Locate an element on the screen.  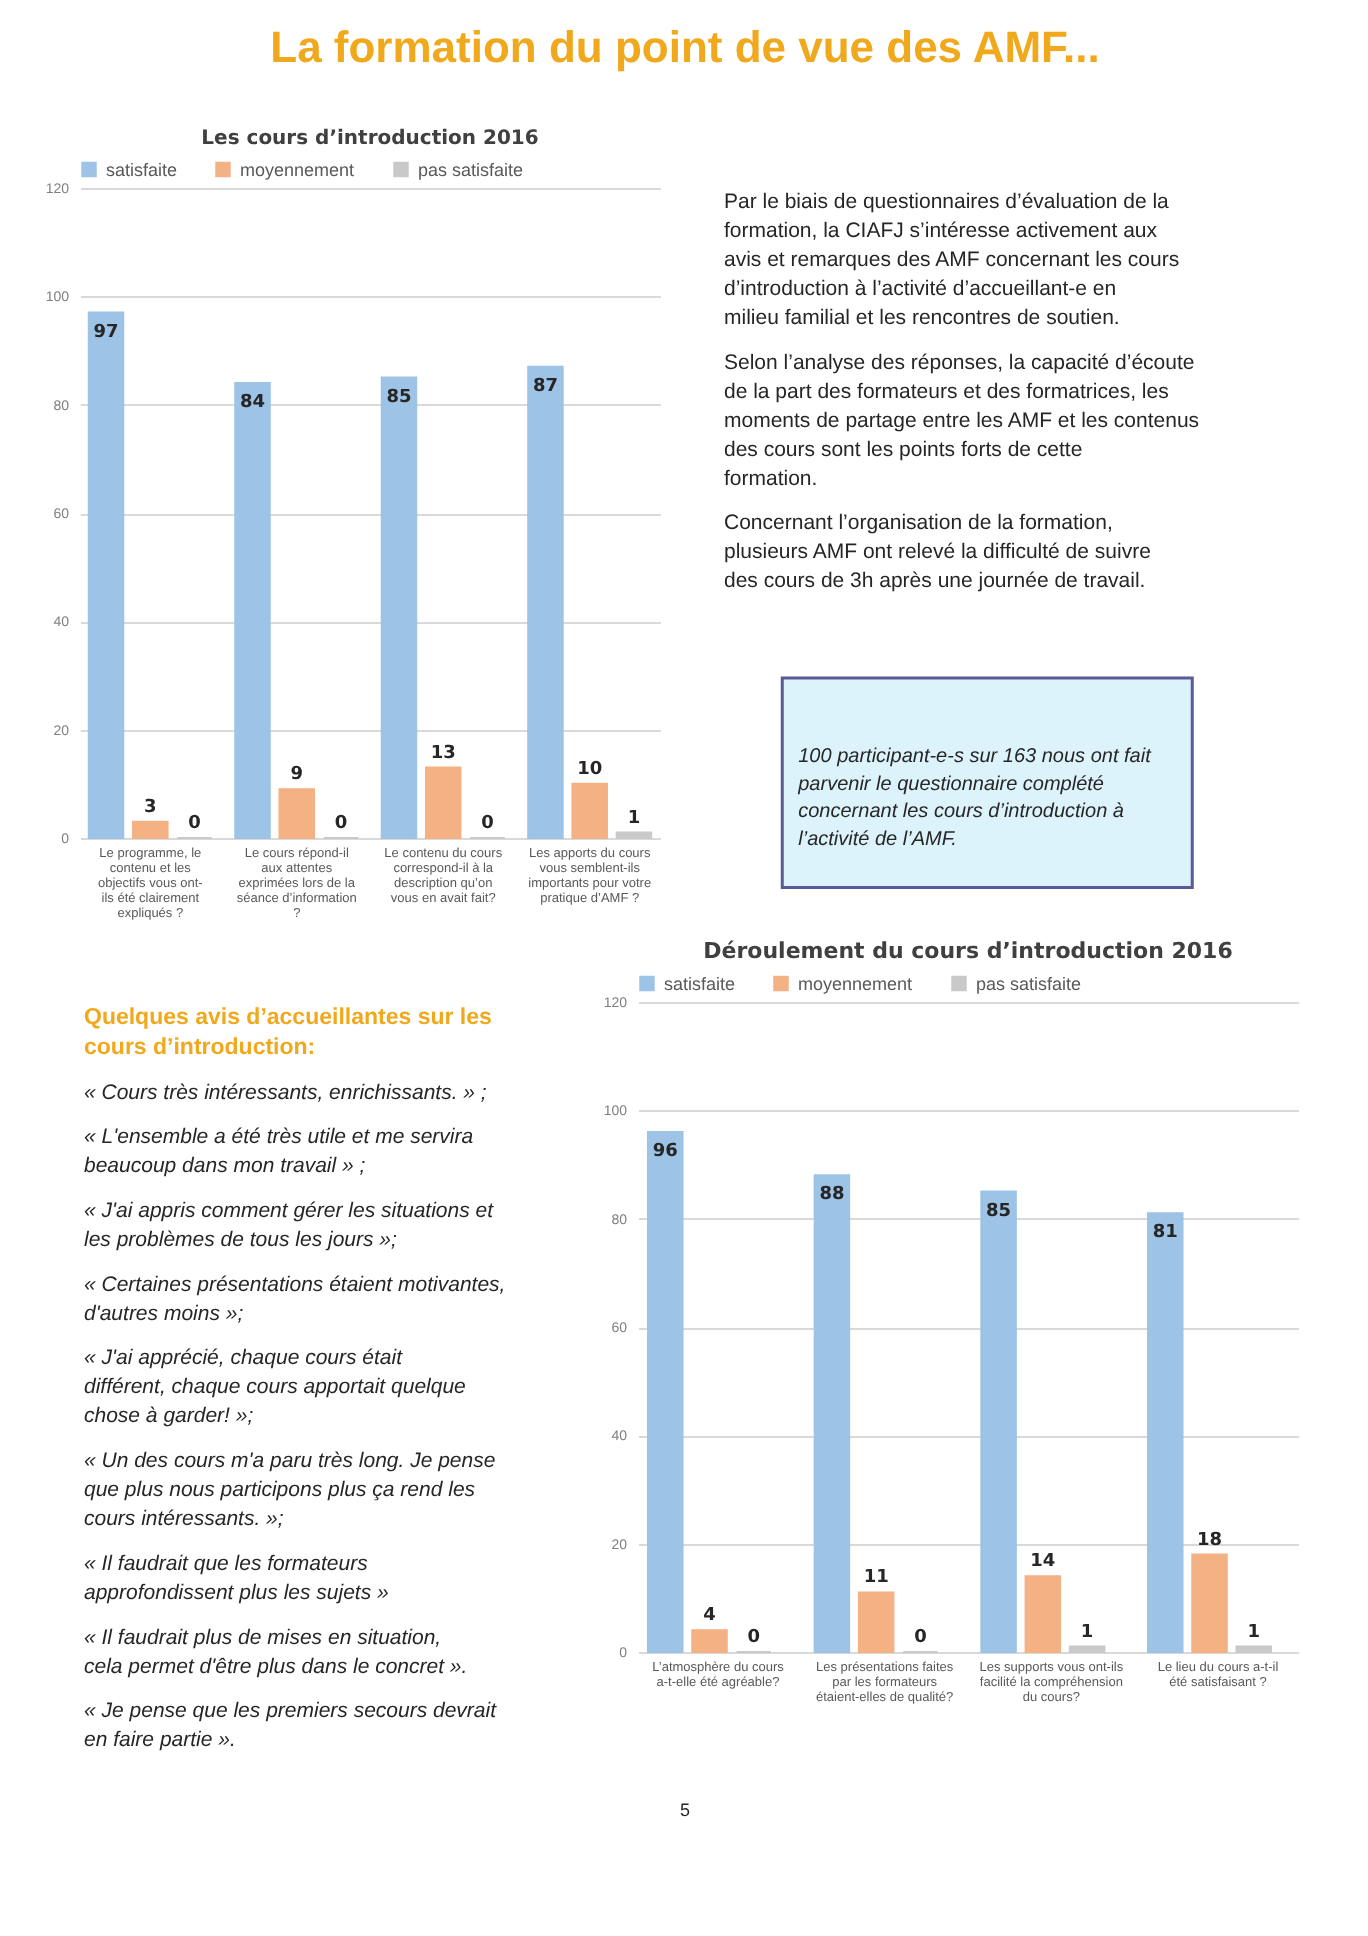
data-label: 9 is located at coordinates (297, 775).